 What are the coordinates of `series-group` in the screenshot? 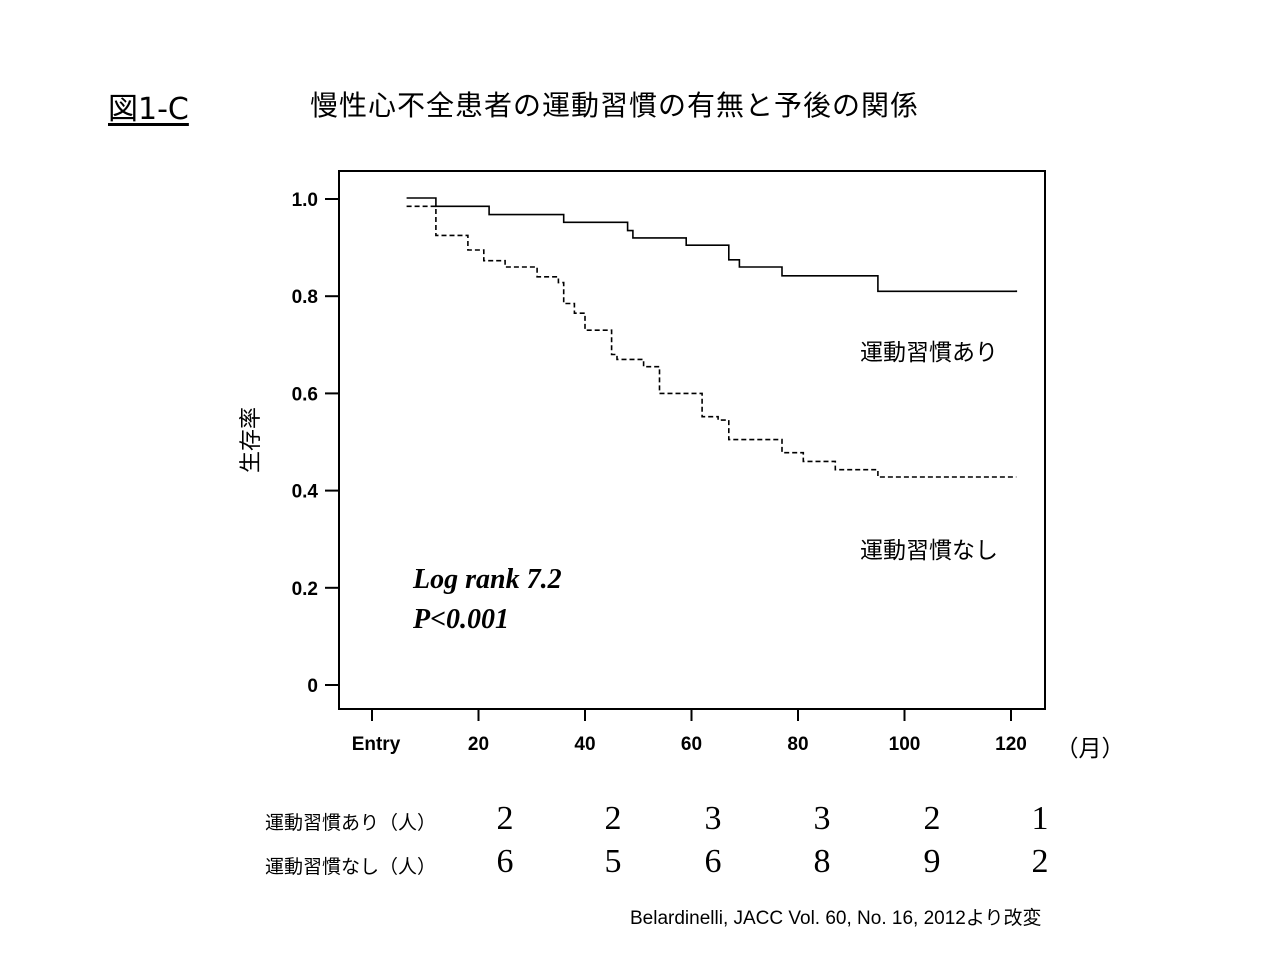 It's located at (712, 337).